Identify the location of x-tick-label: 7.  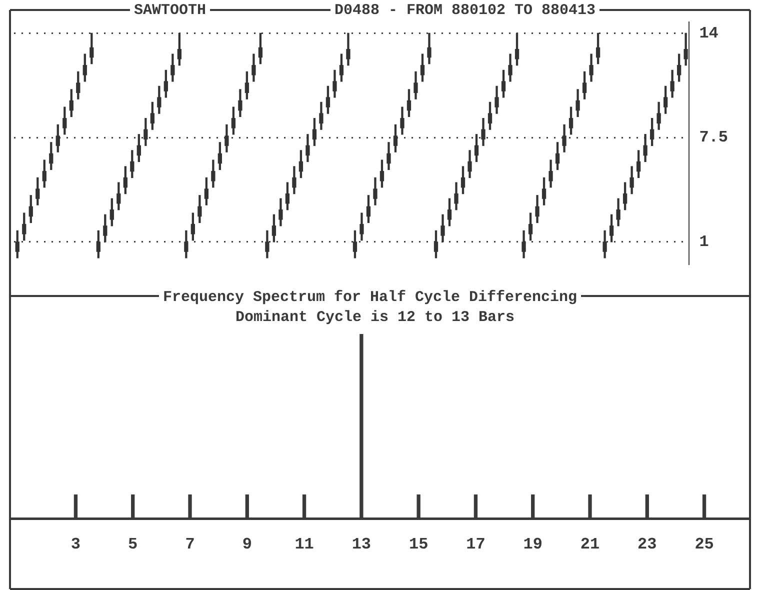
(190, 544).